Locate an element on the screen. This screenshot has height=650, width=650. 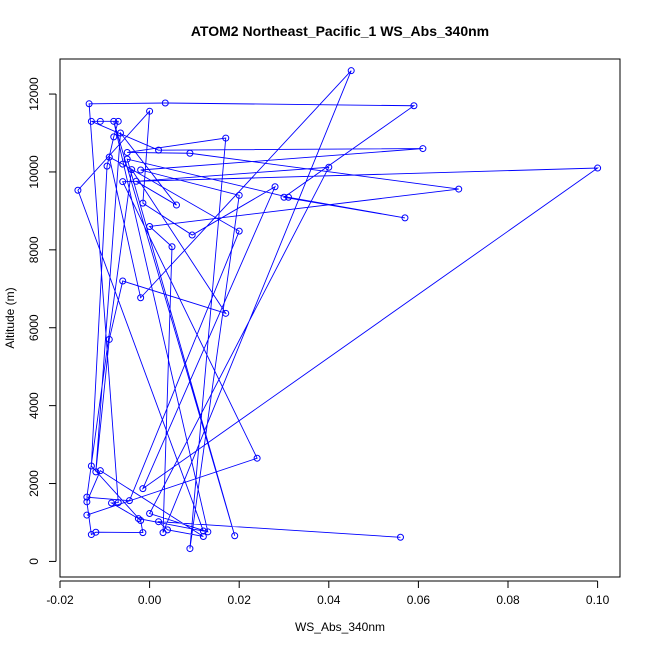
y-tick-label: 2000 is located at coordinates (34, 483).